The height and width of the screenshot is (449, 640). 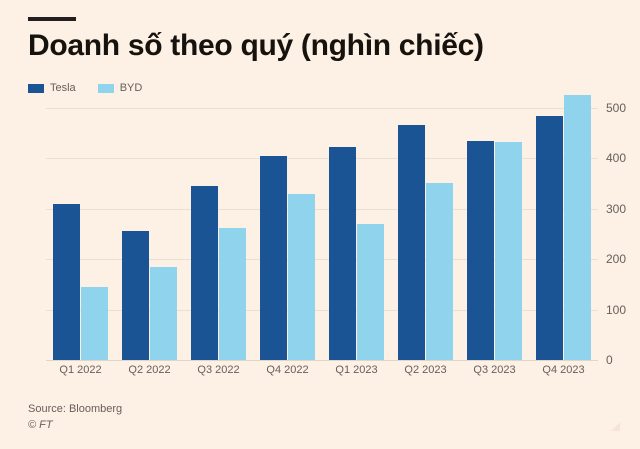 What do you see at coordinates (563, 370) in the screenshot?
I see `x-axis-tick-label: Q4 2023` at bounding box center [563, 370].